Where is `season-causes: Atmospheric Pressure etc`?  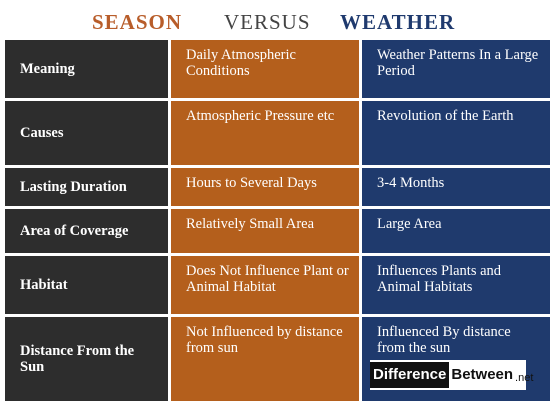 season-causes: Atmospheric Pressure etc is located at coordinates (265, 133).